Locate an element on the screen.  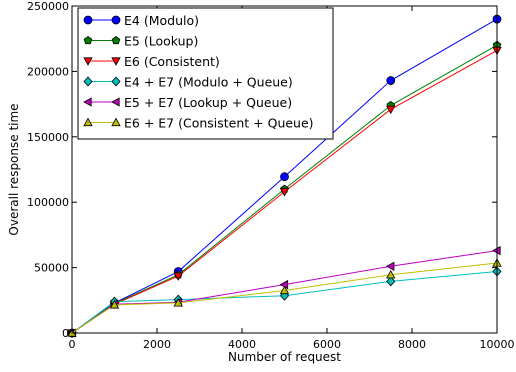
legend-entry: E4 (Modulo) is located at coordinates (141, 20).